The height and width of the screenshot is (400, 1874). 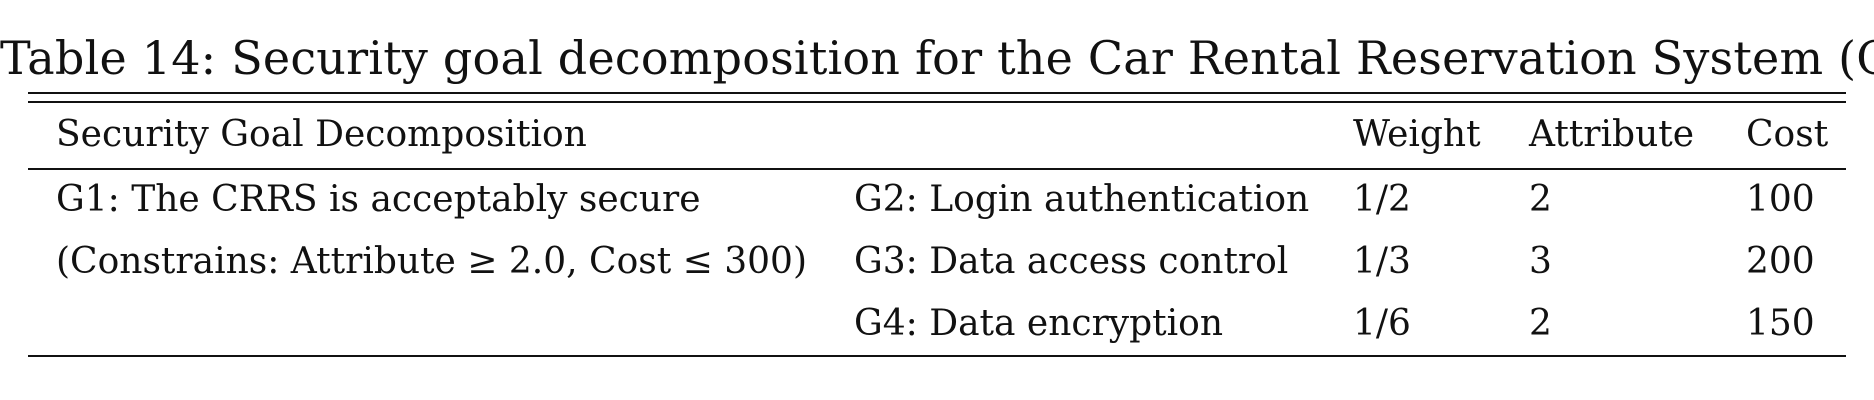 What do you see at coordinates (1787, 134) in the screenshot?
I see `header-cost: Cost` at bounding box center [1787, 134].